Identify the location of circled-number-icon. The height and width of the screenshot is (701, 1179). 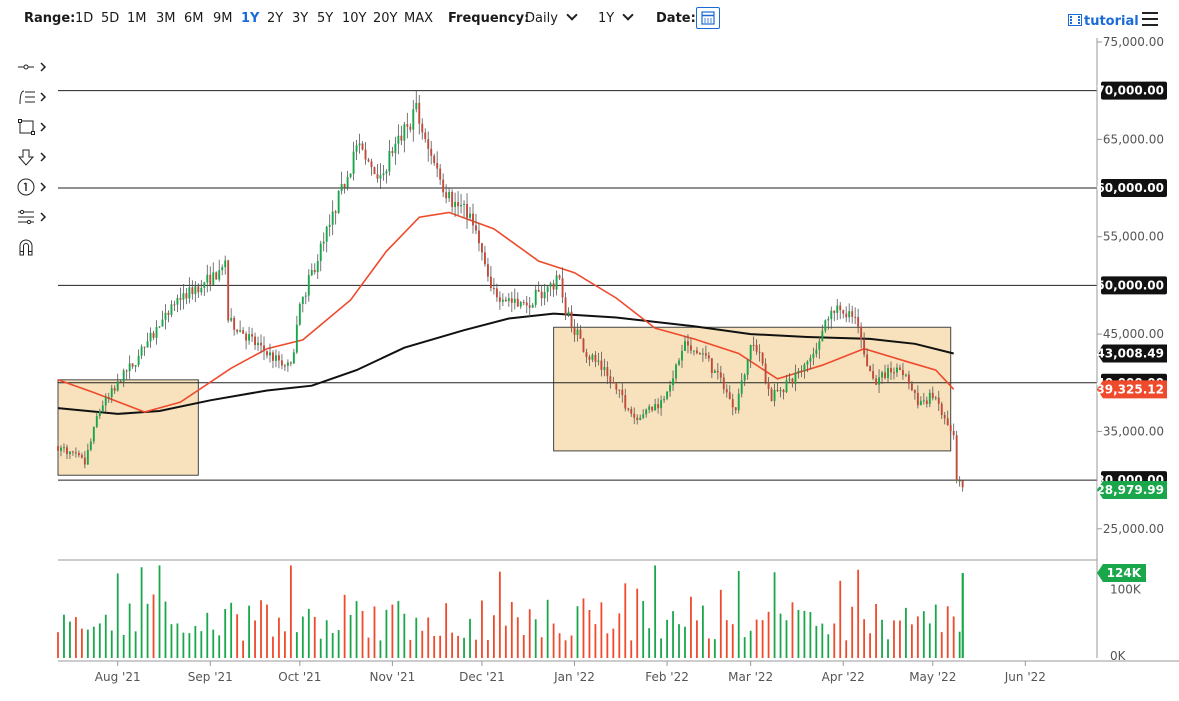
(32, 187).